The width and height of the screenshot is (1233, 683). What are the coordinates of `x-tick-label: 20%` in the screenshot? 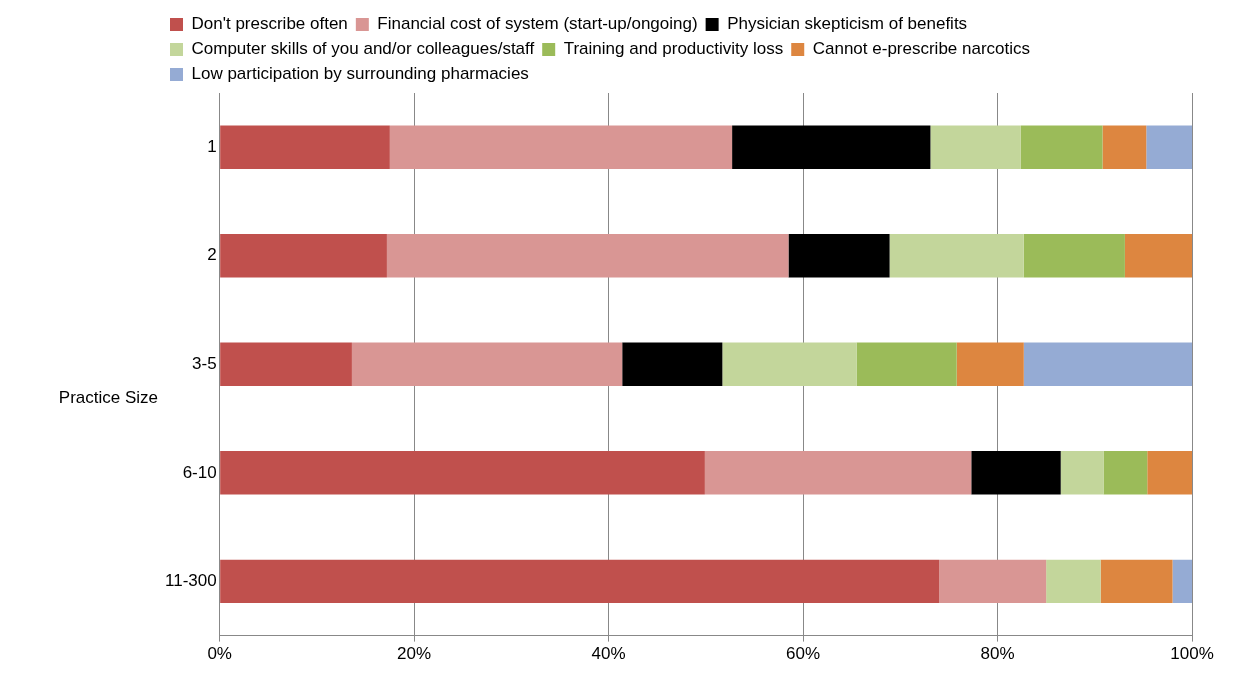 It's located at (414, 654).